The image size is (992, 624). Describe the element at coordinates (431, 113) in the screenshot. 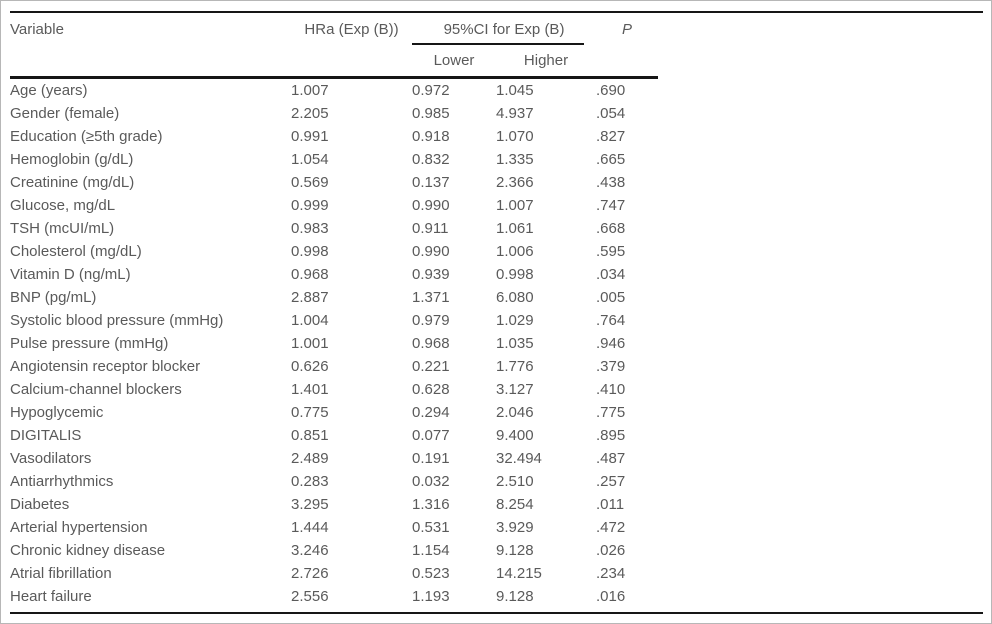

I see `cell-ci-lower: 0.985` at that location.